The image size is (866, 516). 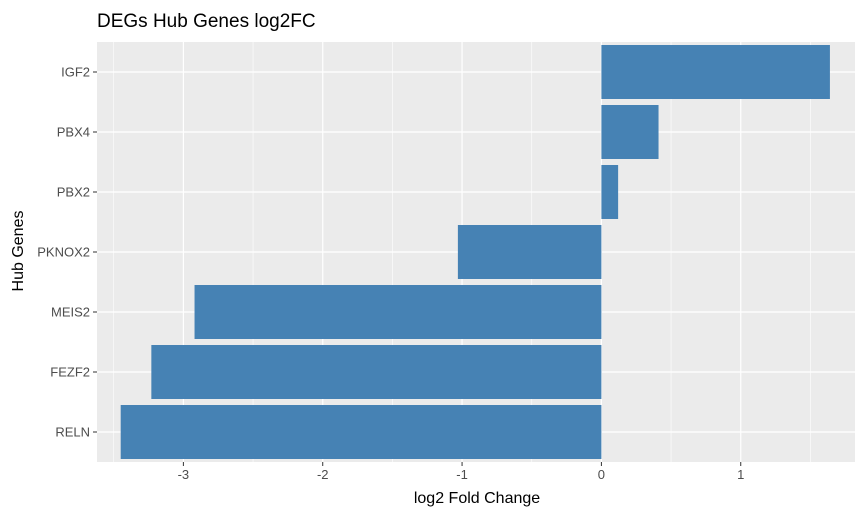 What do you see at coordinates (73, 192) in the screenshot?
I see `y-tick-label: PBX2` at bounding box center [73, 192].